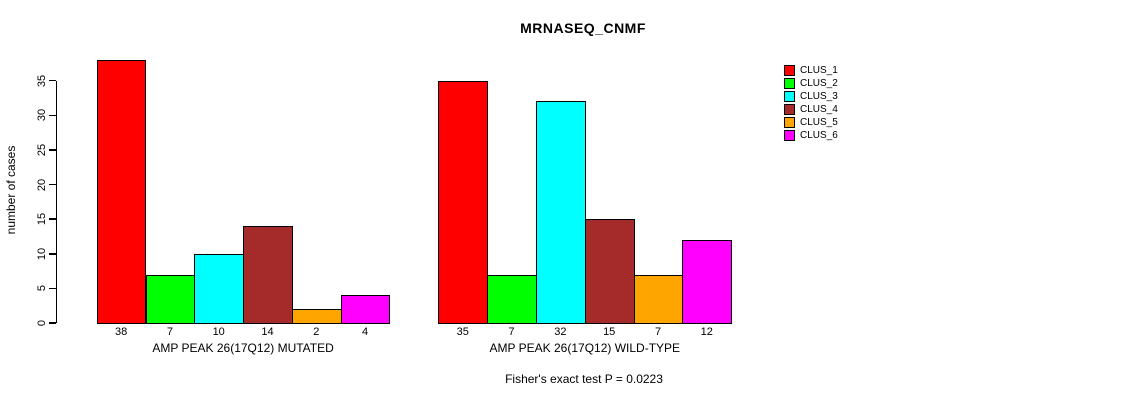 This screenshot has height=400, width=1140. I want to click on legend-item-clus_4: CLUS_4, so click(811, 109).